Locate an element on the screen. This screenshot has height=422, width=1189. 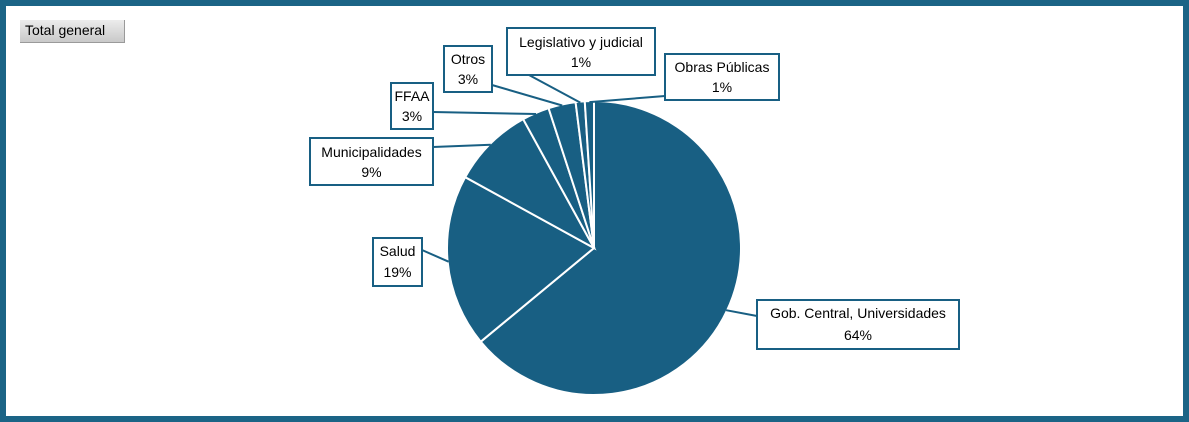
data-label-salud: Salud 19% is located at coordinates (397, 262).